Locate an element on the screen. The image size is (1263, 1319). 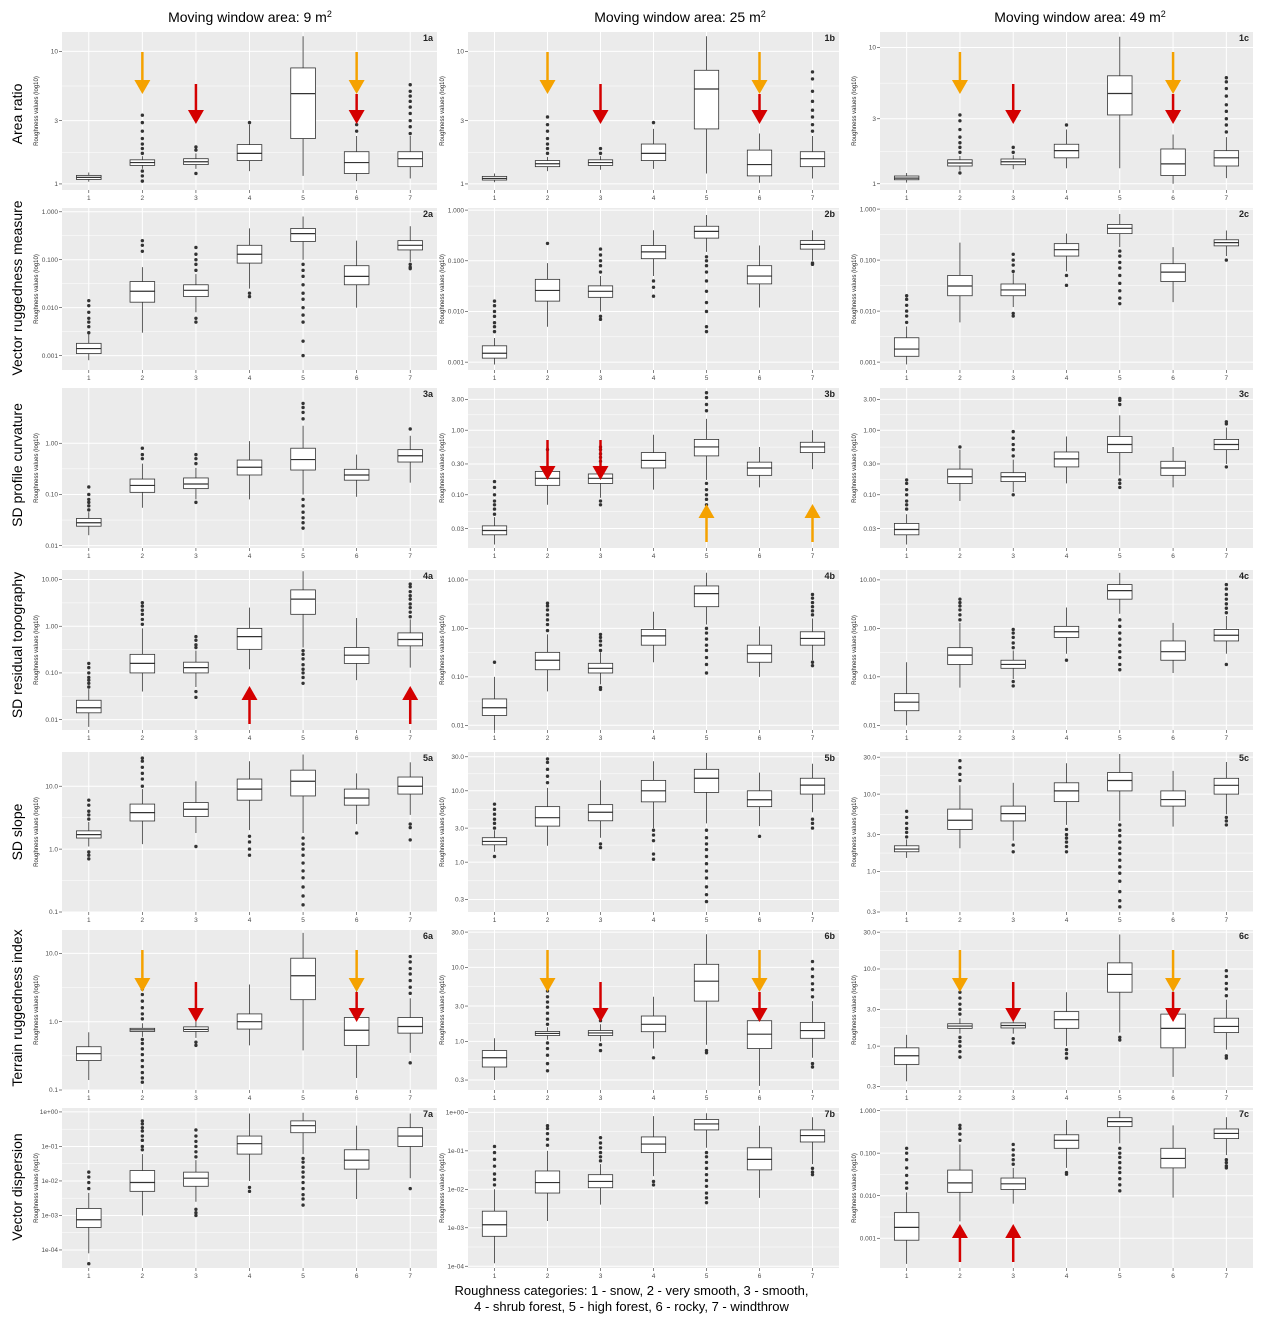
y-tick-label: 0.01 is located at coordinates (51, 720).